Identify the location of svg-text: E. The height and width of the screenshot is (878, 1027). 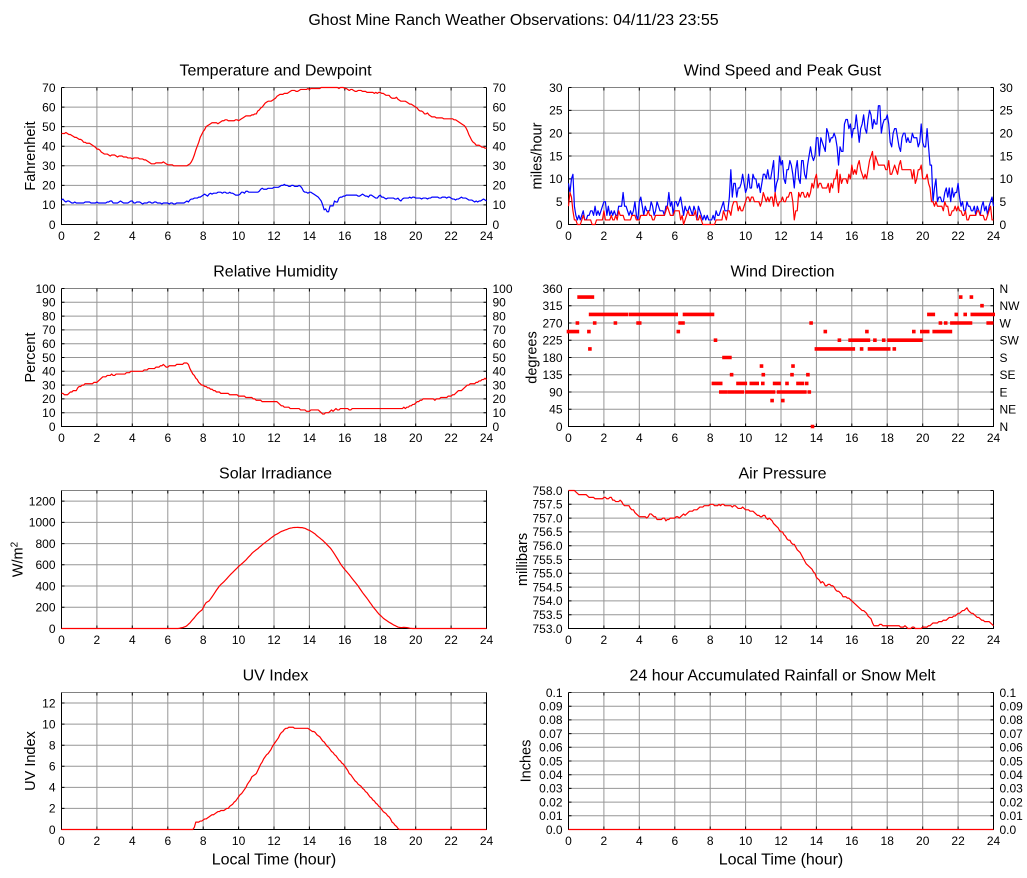
(1004, 392).